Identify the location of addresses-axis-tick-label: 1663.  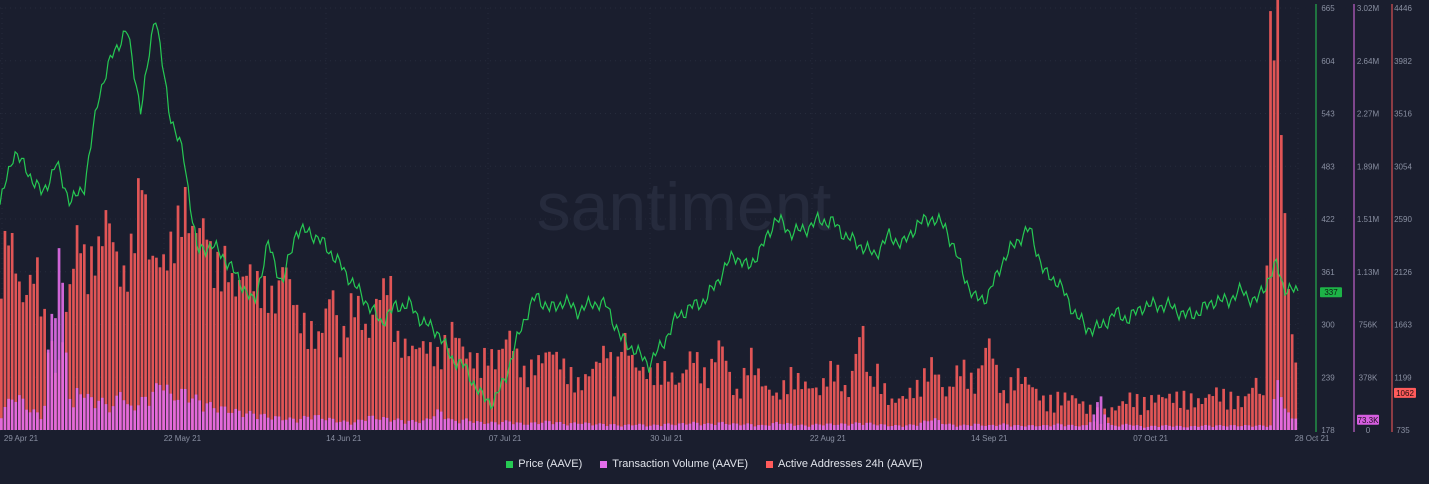
(1403, 325).